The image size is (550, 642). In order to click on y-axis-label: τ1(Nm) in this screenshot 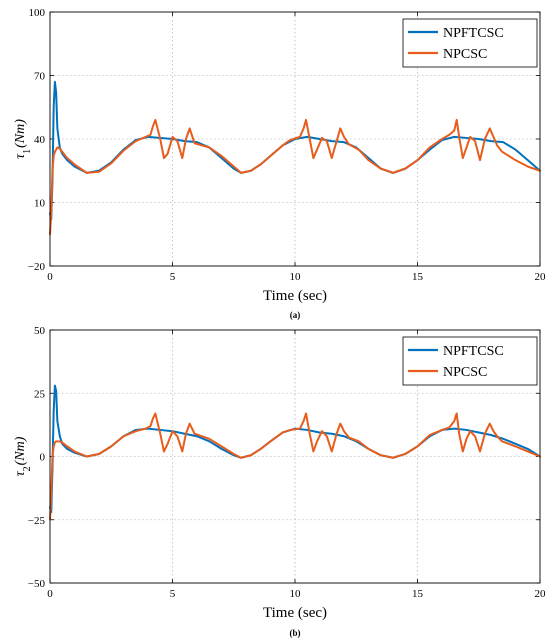, I will do `click(23, 139)`.